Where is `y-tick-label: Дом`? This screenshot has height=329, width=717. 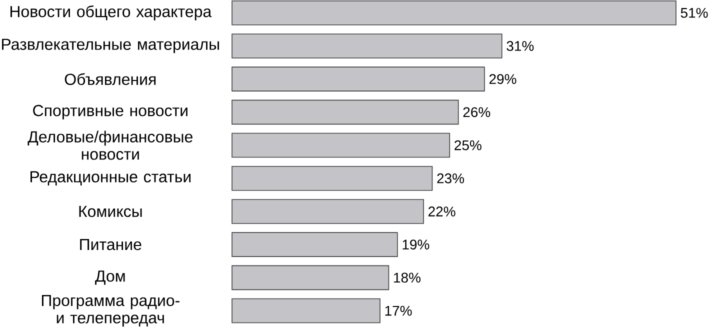
y-tick-label: Дом is located at coordinates (110, 277).